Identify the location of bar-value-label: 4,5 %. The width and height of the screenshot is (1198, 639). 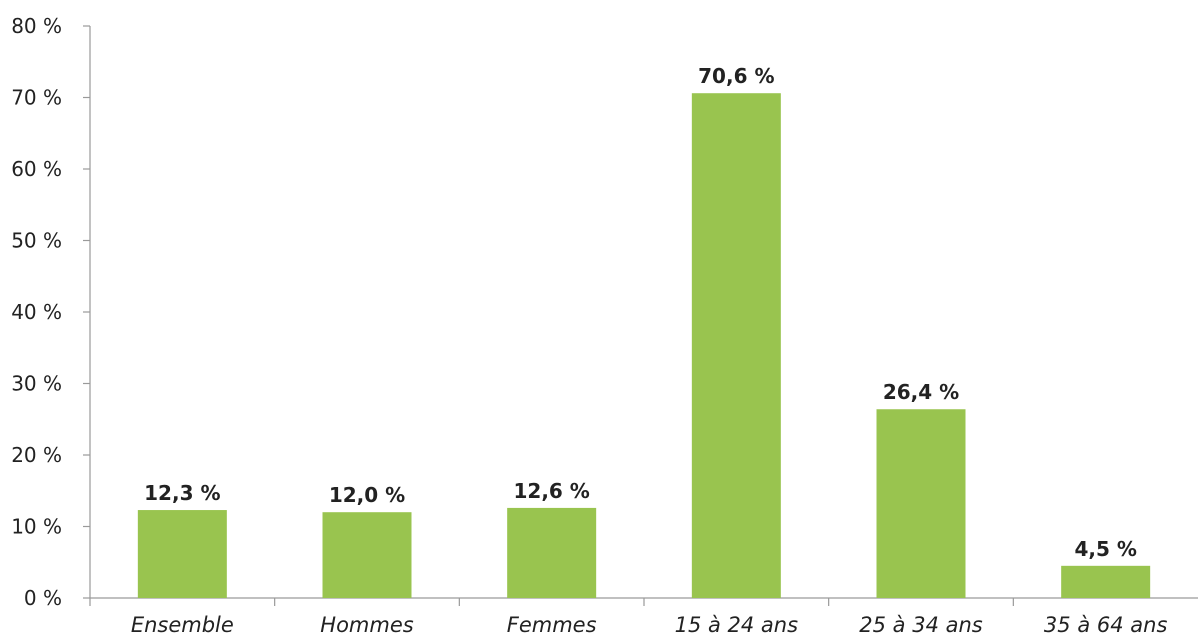
(1105, 549).